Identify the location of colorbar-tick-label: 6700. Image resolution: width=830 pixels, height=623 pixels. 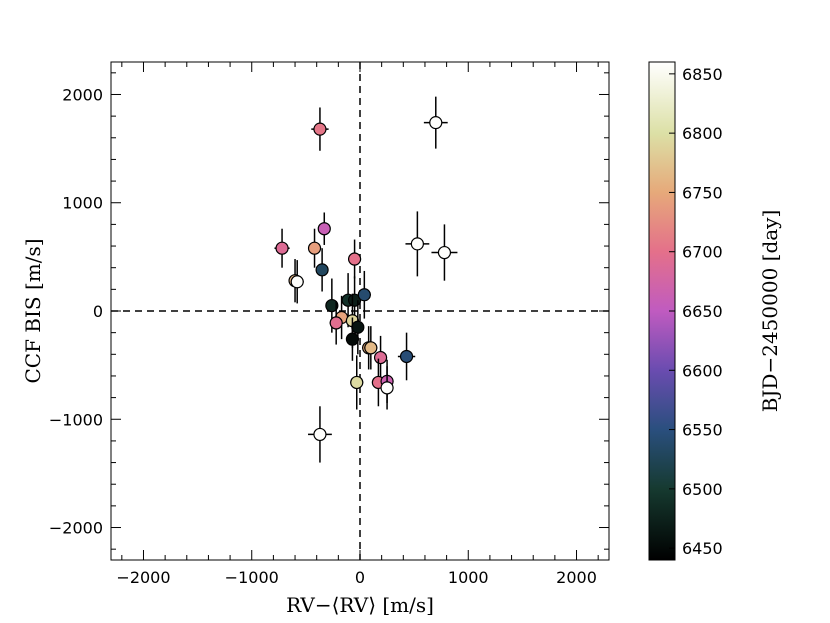
(702, 252).